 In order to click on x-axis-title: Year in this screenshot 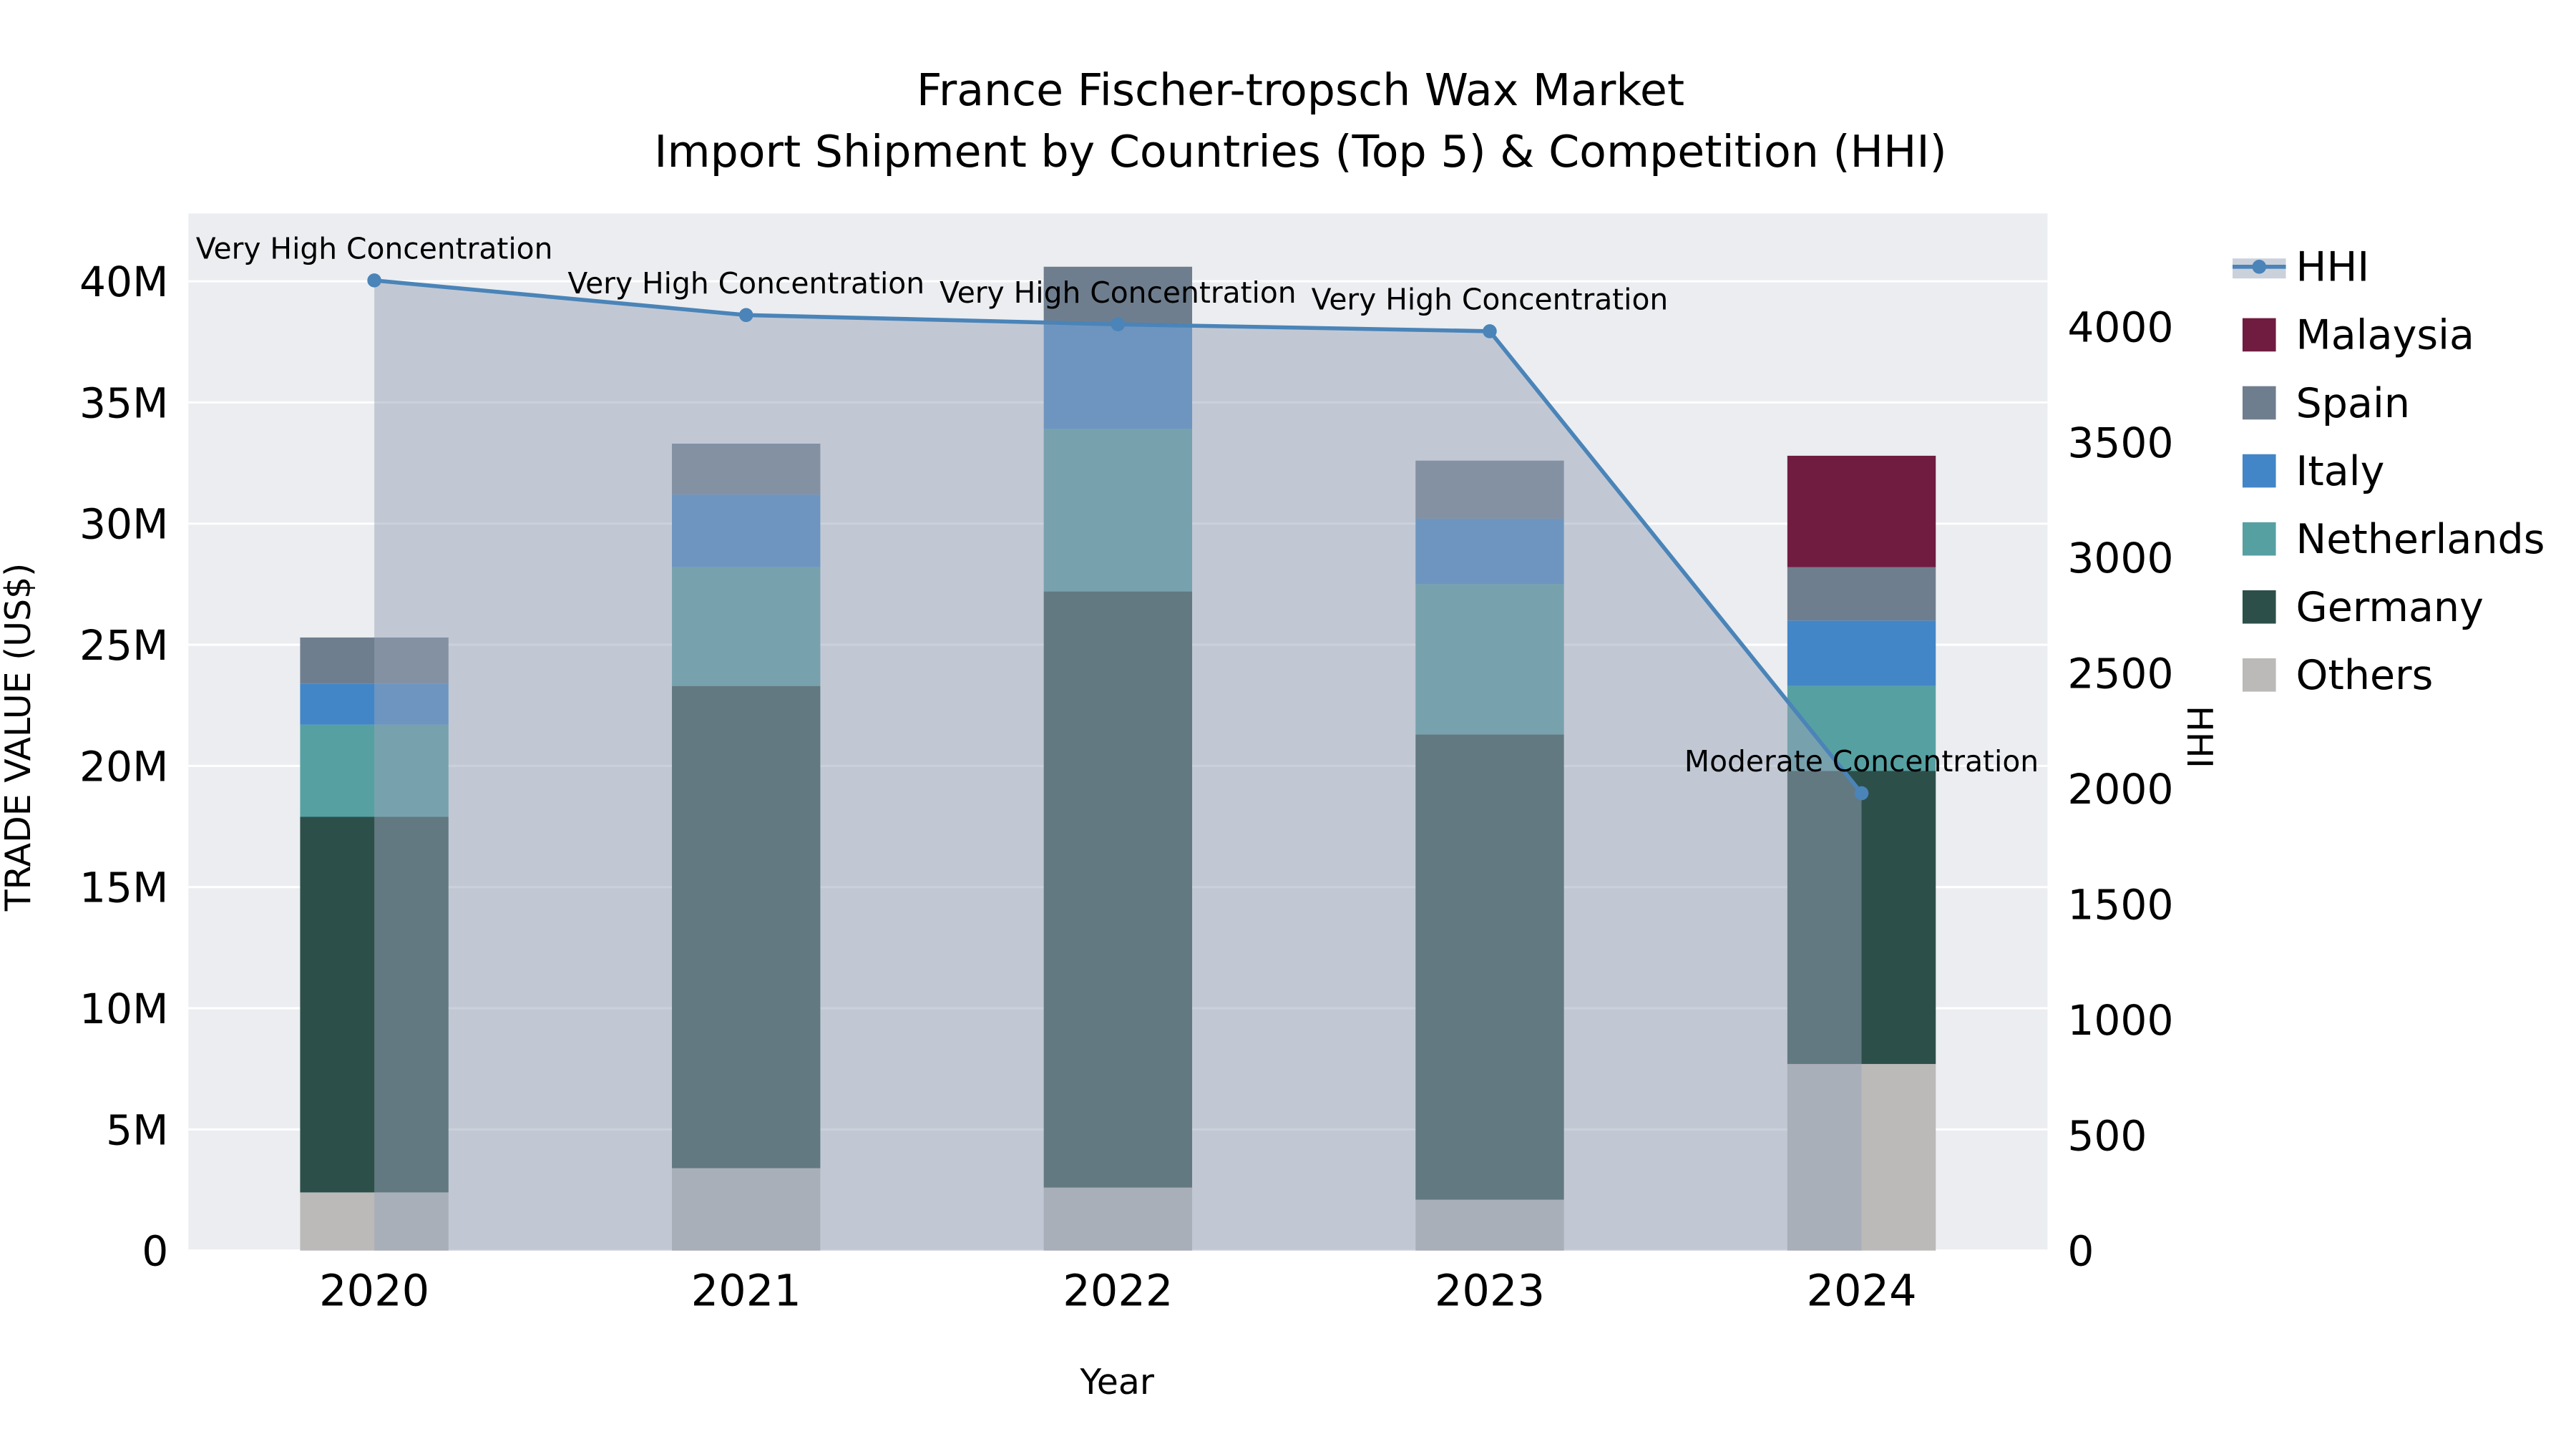, I will do `click(1116, 1382)`.